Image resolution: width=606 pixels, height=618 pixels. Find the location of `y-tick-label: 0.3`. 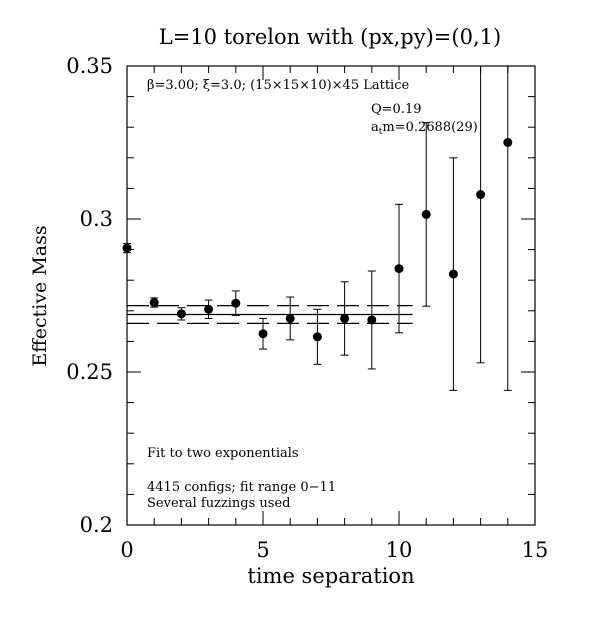

y-tick-label: 0.3 is located at coordinates (96, 219).